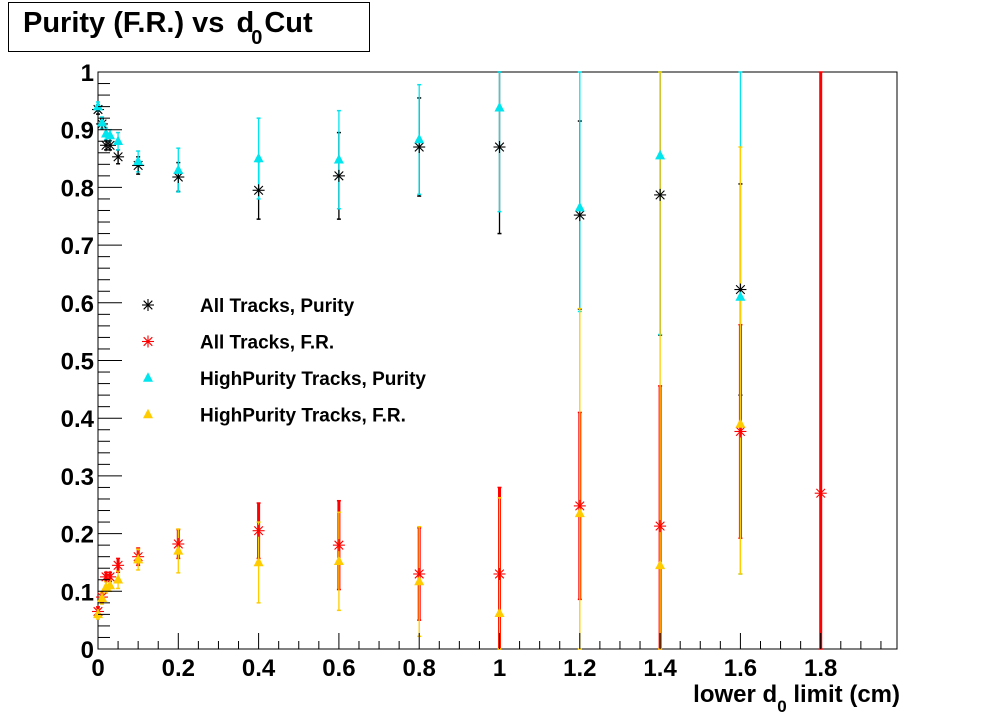 The width and height of the screenshot is (996, 722). I want to click on chart-title-box: Purity (F.R.) vs d0Cut, so click(189, 27).